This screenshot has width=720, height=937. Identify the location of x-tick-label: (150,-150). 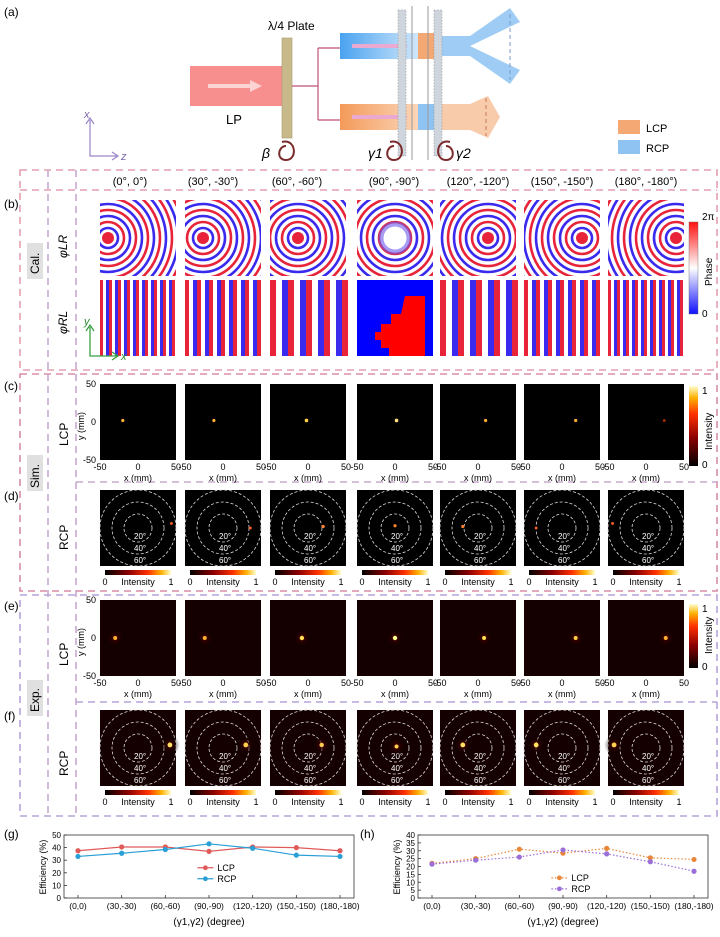
(650, 906).